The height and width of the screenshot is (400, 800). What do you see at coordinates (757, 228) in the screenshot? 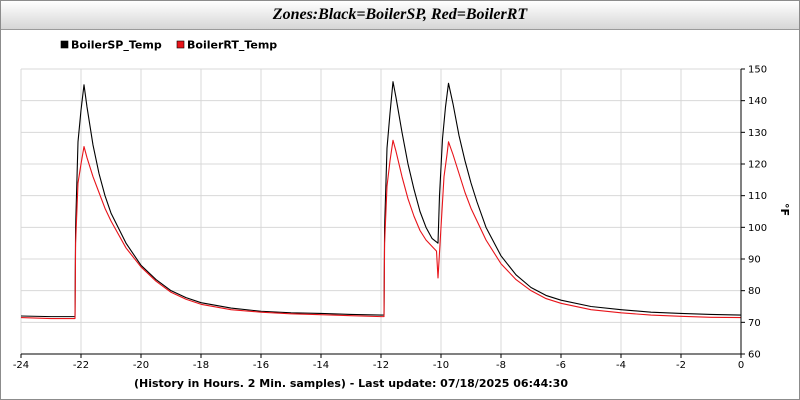
I see `y-tick-label: 100` at bounding box center [757, 228].